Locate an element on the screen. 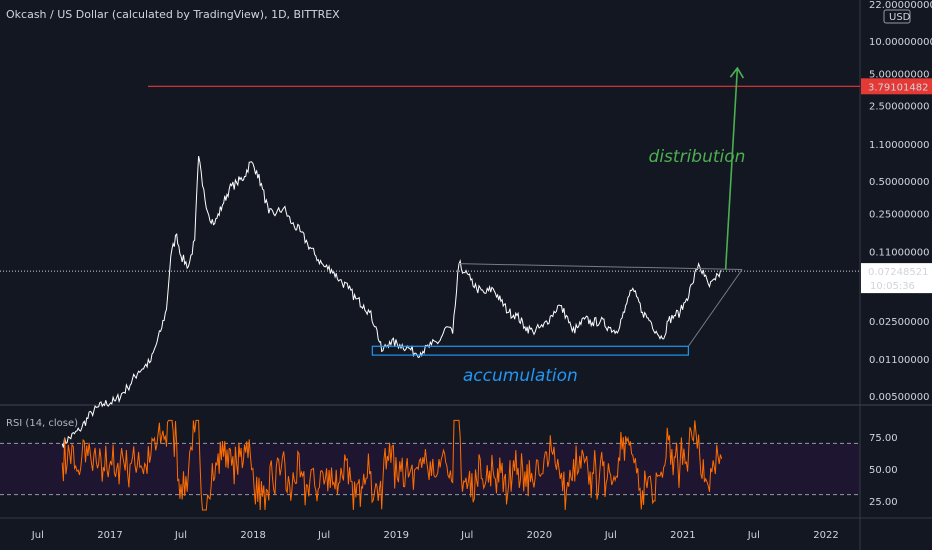  projection-arrow is located at coordinates (731, 169).